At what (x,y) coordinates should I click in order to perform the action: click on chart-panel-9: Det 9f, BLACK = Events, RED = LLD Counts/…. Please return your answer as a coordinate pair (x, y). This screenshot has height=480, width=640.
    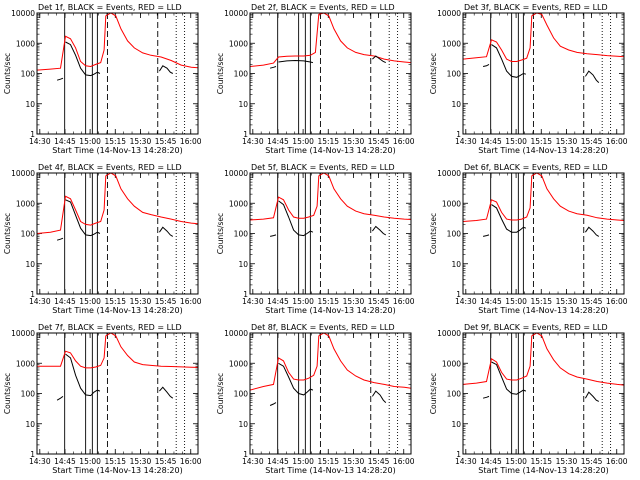
    Looking at the image, I should click on (528, 399).